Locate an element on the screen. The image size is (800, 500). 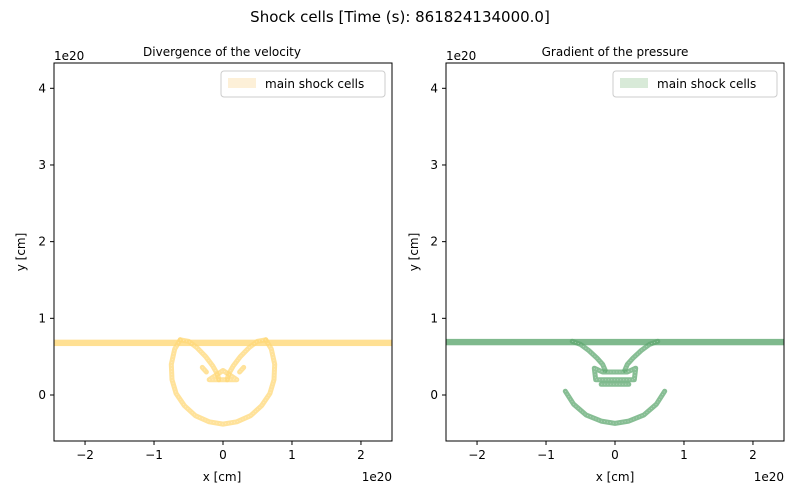
axes-title: Gradient of the pressure is located at coordinates (615, 52).